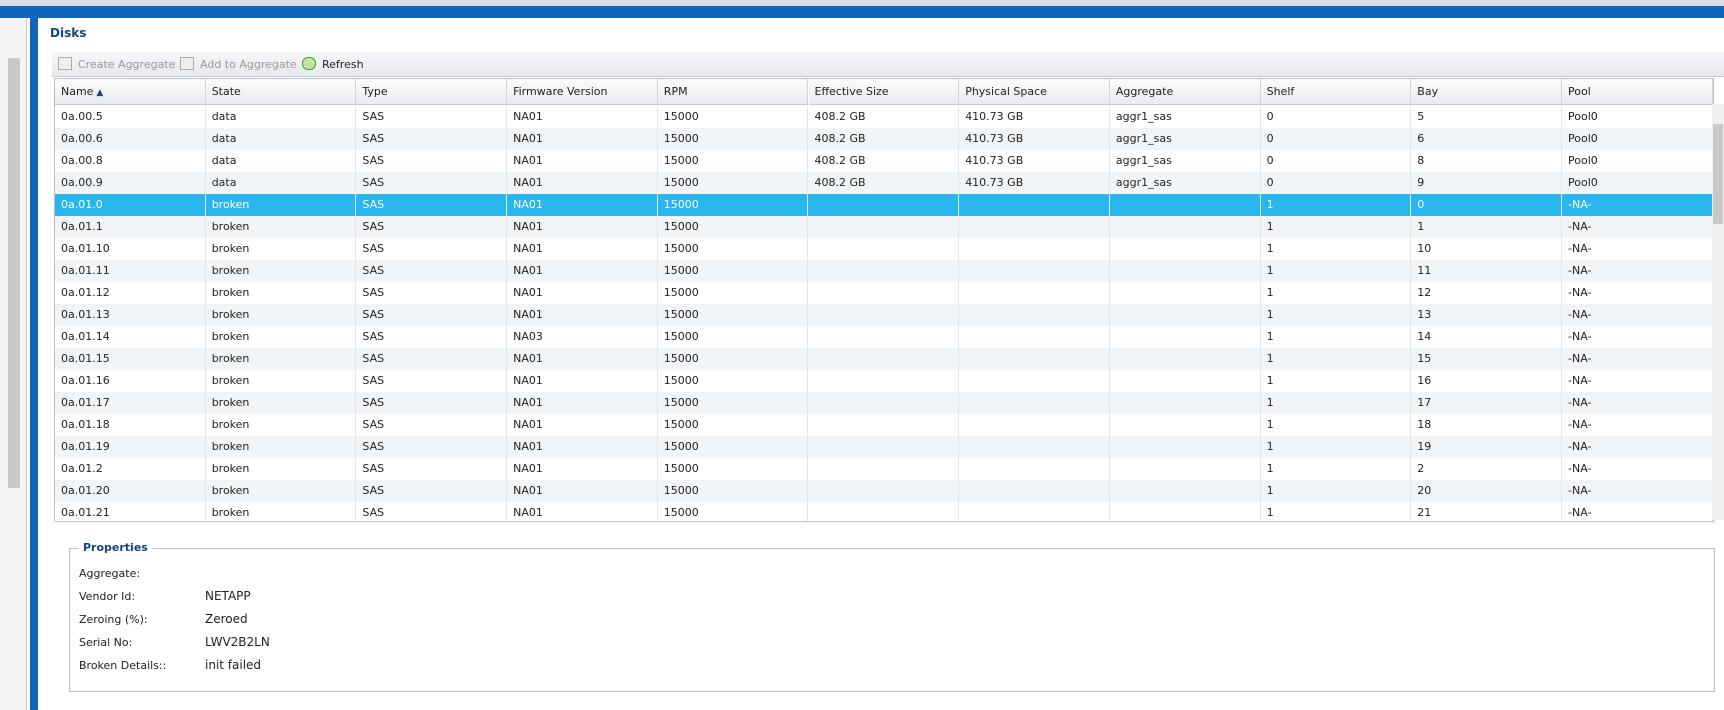 The image size is (1724, 710). What do you see at coordinates (1185, 139) in the screenshot?
I see `table-cell: aggr1_sas` at bounding box center [1185, 139].